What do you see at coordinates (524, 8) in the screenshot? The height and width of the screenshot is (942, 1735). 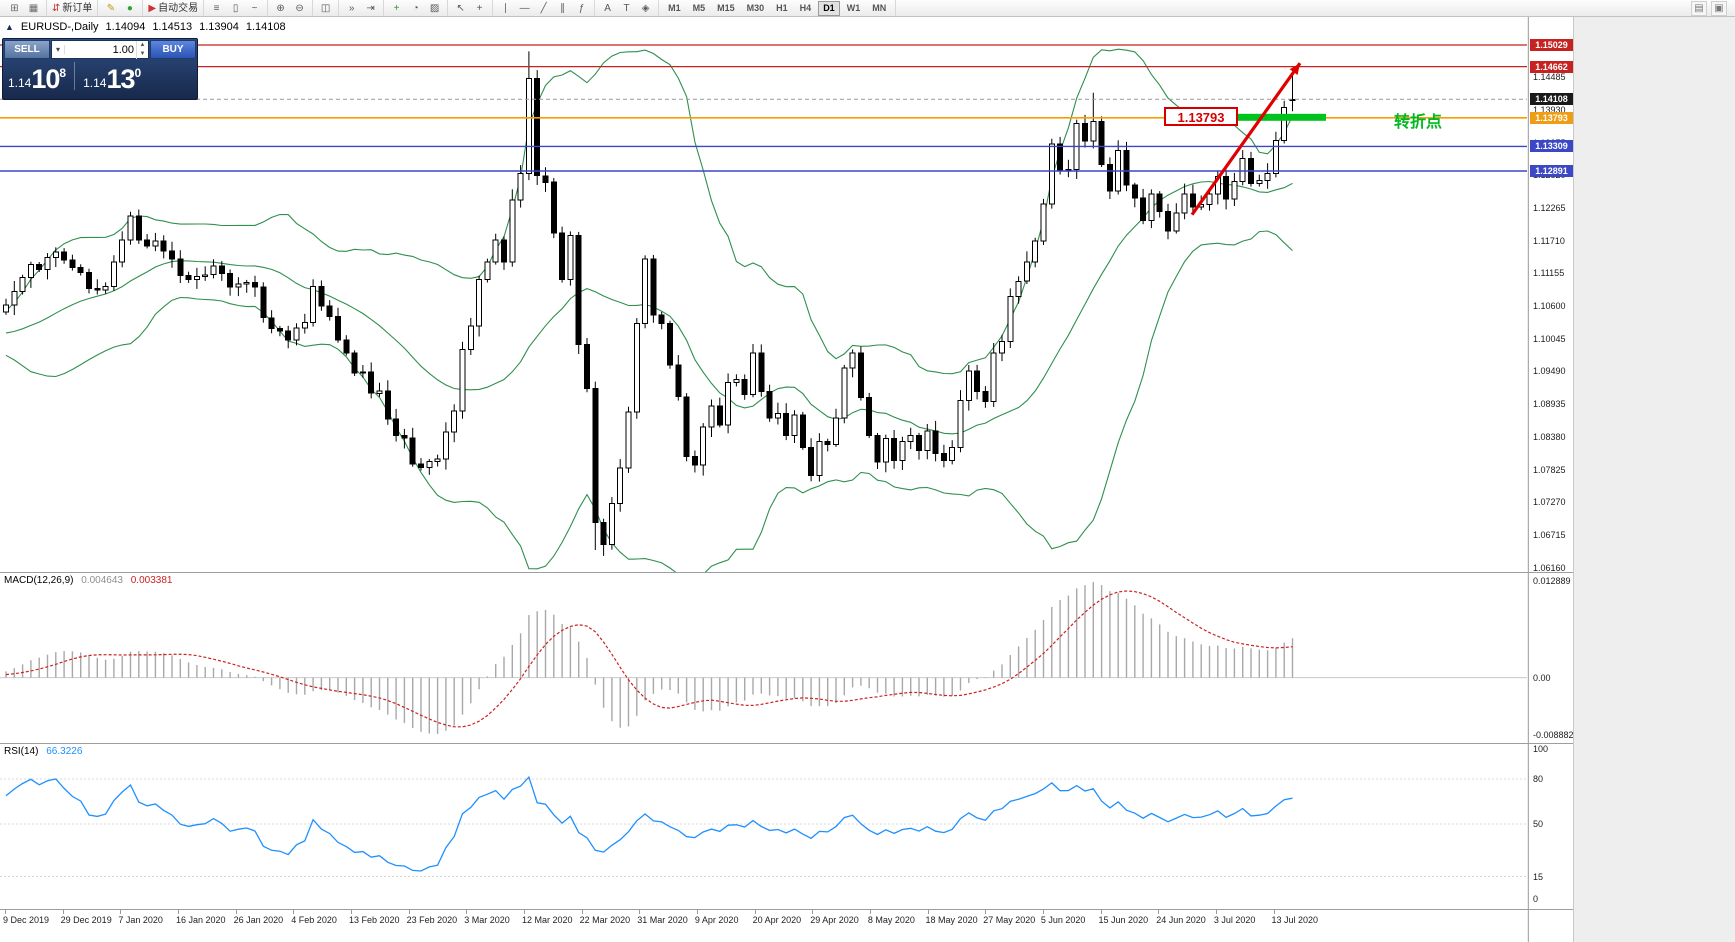 I see `horizontal-line-button: ―` at bounding box center [524, 8].